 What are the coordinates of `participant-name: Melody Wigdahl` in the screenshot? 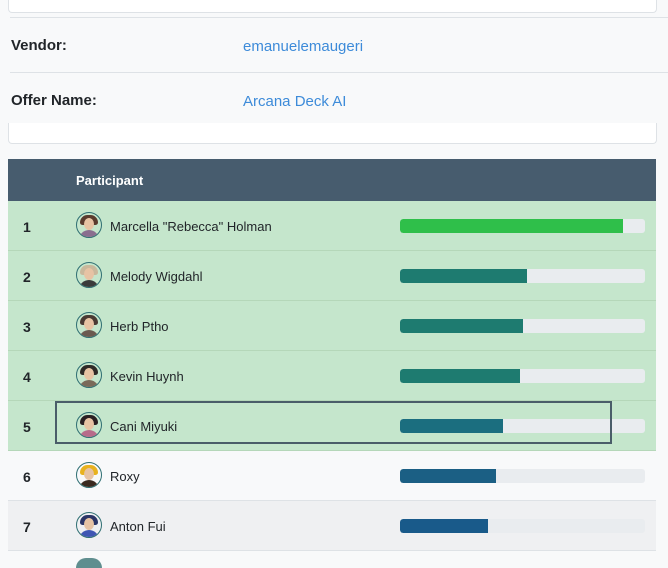 It's located at (156, 276).